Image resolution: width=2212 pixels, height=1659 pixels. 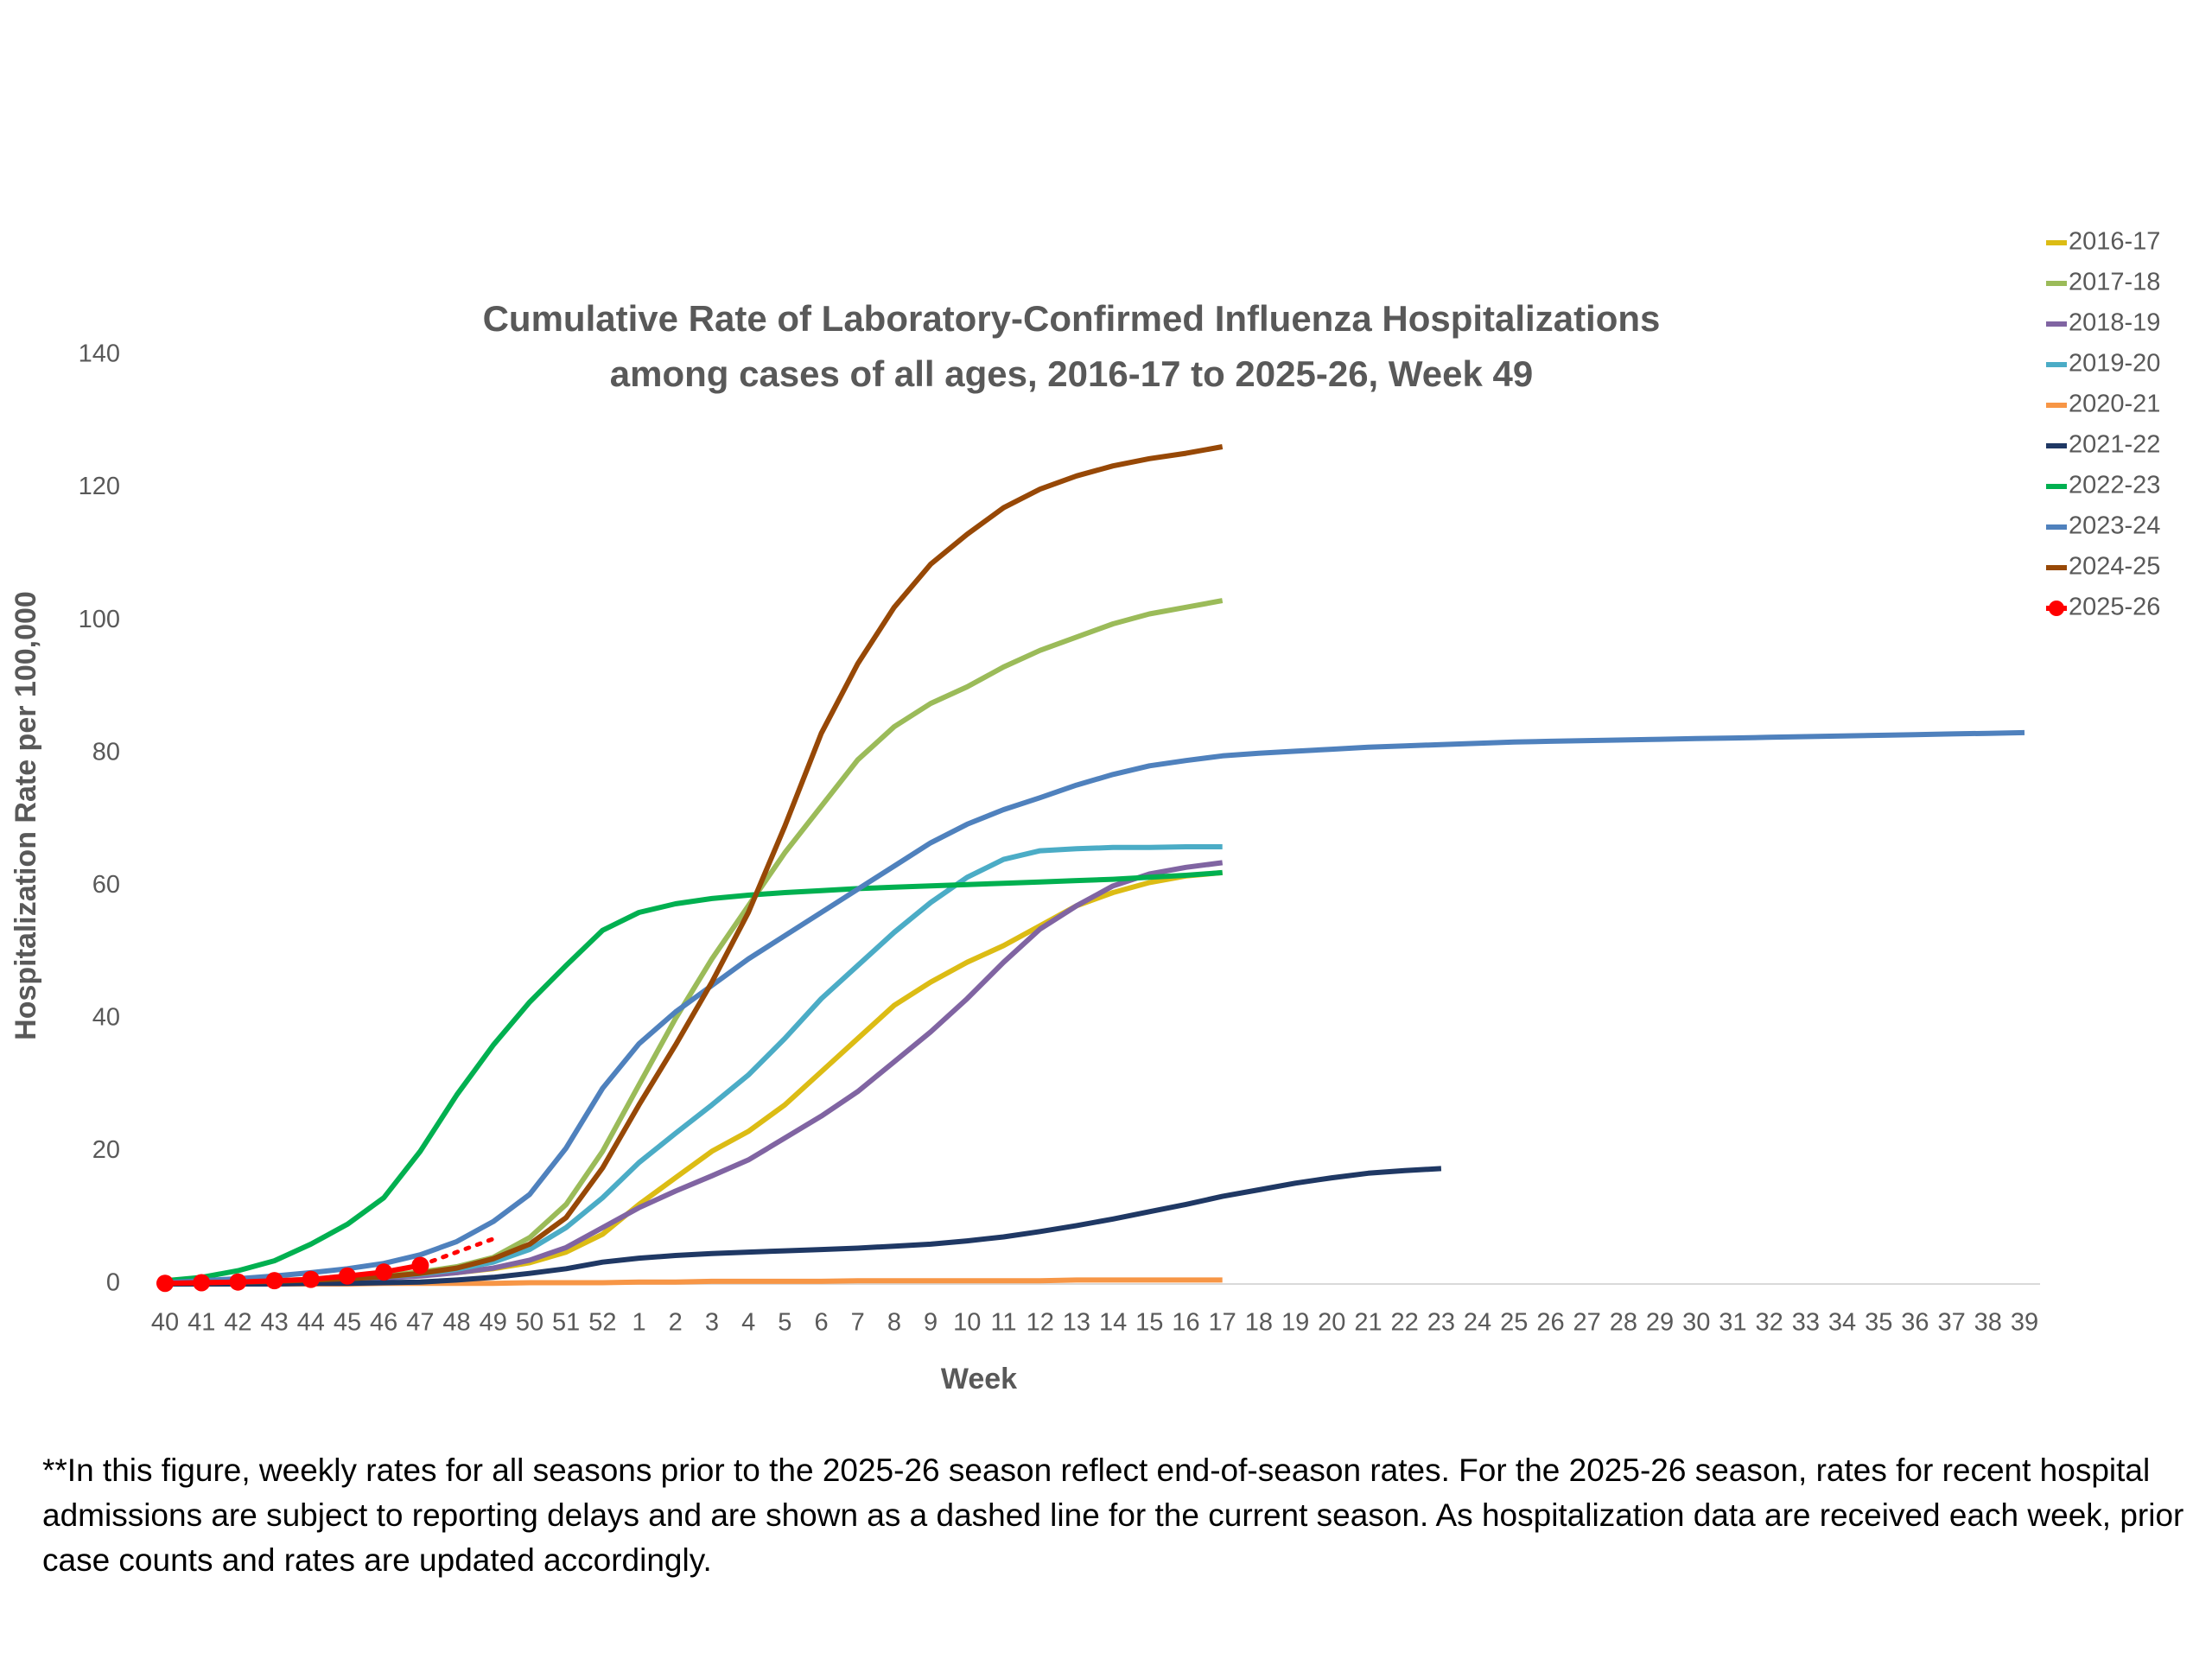 I want to click on legend-label: 2016-17, so click(x=2114, y=242).